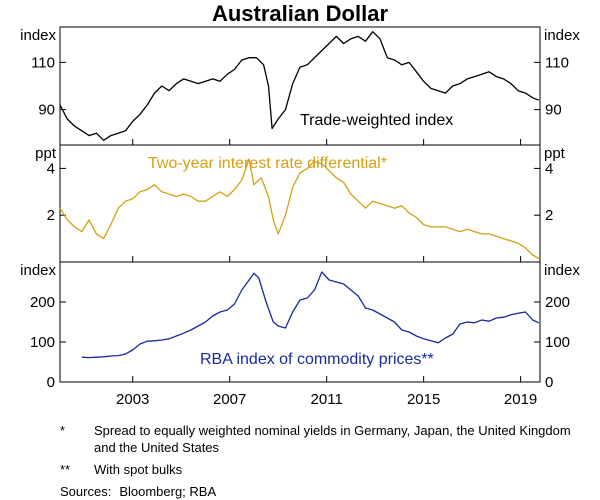 The width and height of the screenshot is (600, 500). Describe the element at coordinates (46, 153) in the screenshot. I see `panel-ird-unit-left: ppt` at that location.